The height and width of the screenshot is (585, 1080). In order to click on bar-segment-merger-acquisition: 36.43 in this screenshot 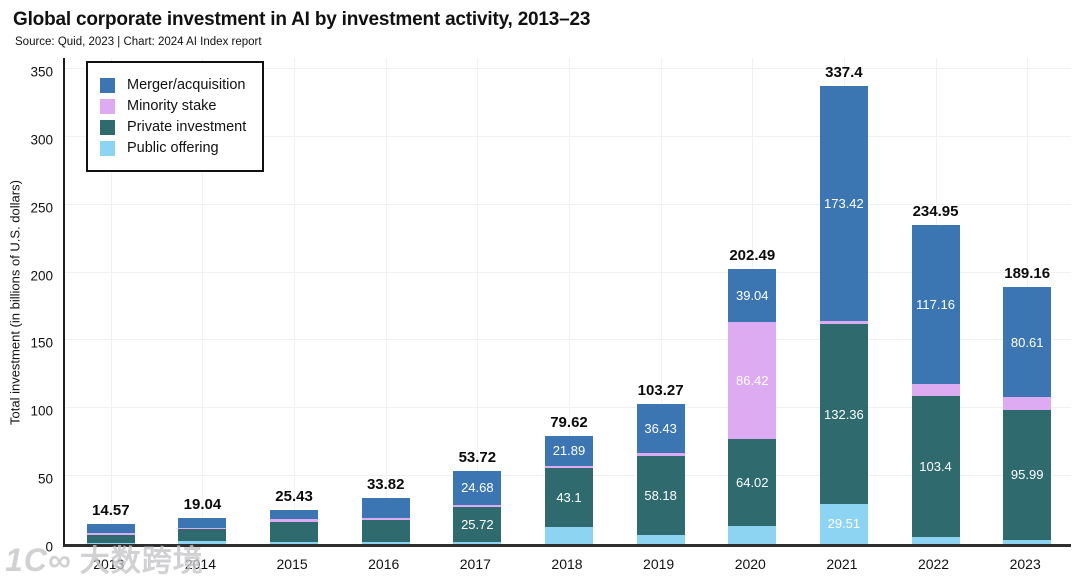, I will do `click(660, 428)`.